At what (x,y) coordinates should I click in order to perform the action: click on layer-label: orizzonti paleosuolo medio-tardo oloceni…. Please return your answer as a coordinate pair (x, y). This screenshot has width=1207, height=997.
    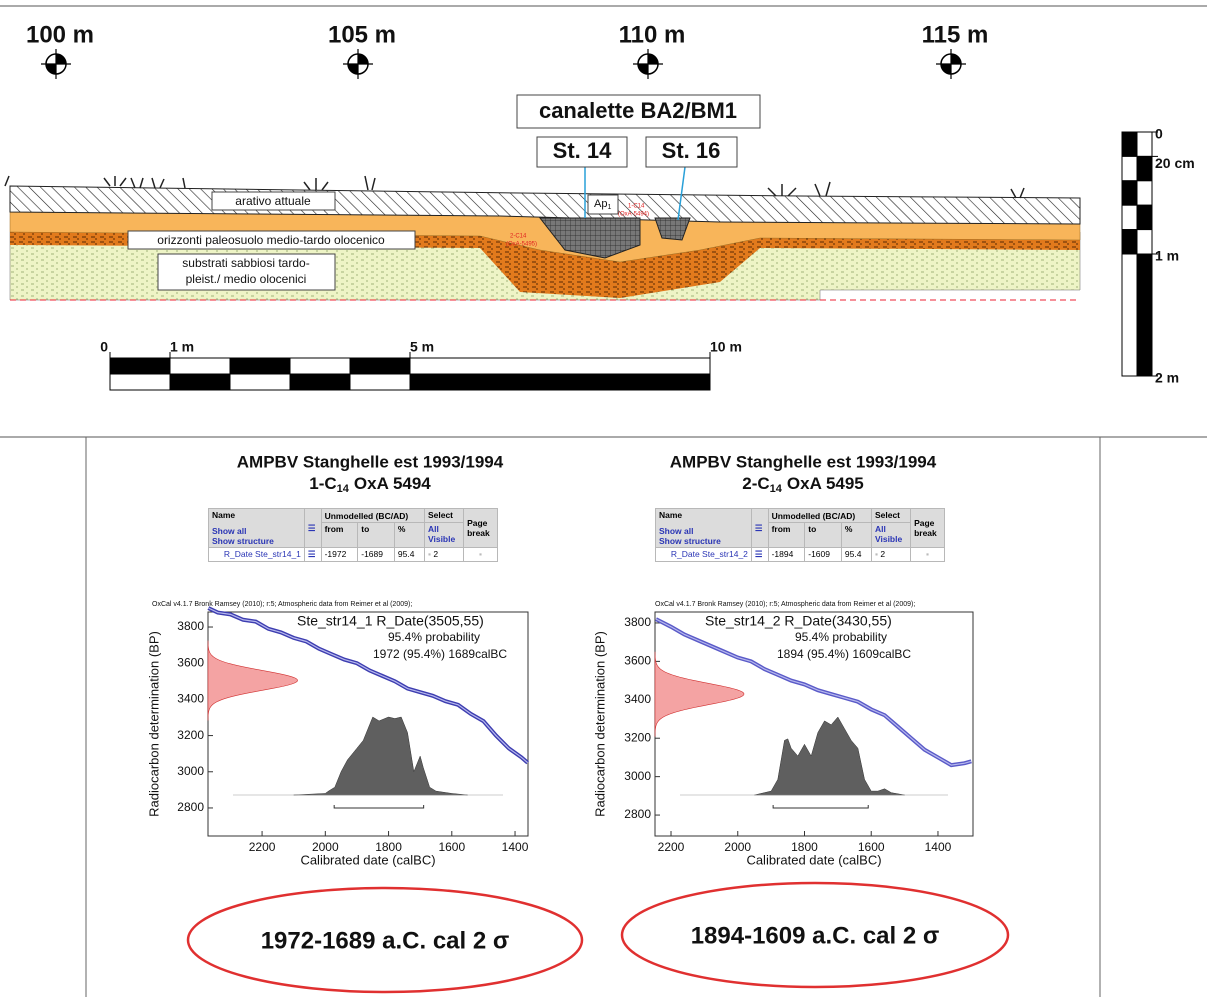
    Looking at the image, I should click on (271, 240).